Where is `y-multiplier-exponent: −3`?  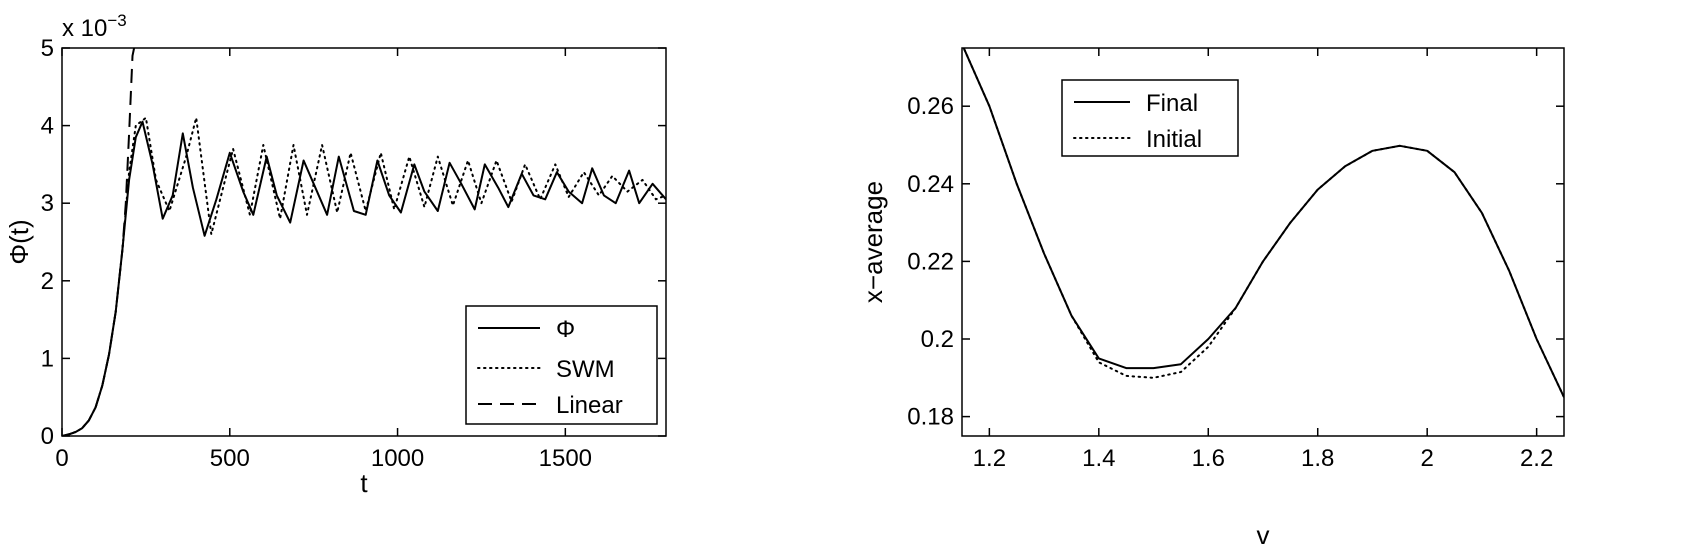 y-multiplier-exponent: −3 is located at coordinates (116, 20).